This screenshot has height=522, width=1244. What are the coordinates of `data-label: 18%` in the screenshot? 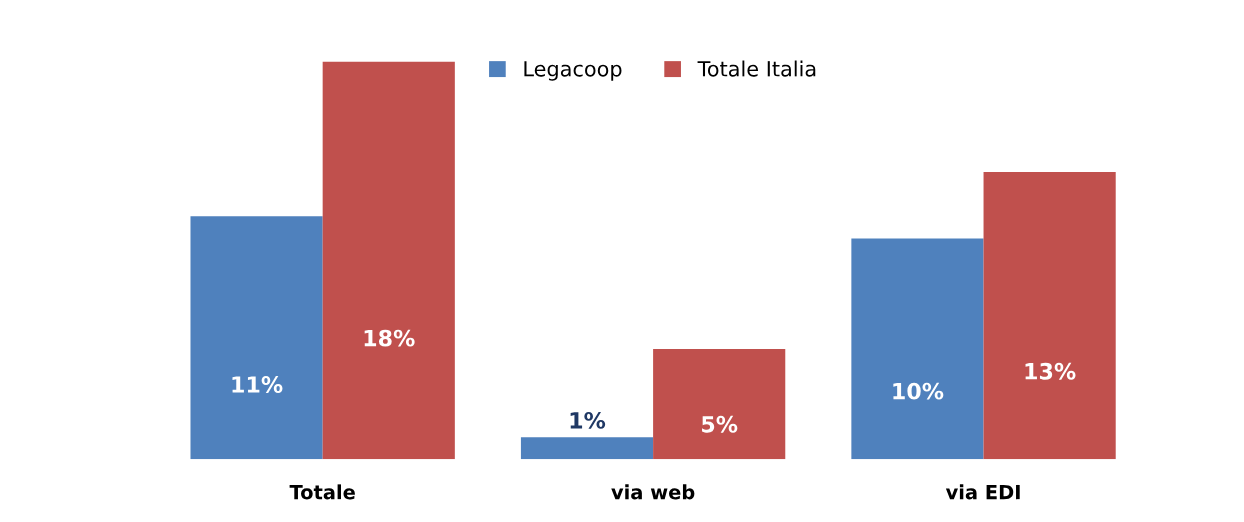 It's located at (389, 338).